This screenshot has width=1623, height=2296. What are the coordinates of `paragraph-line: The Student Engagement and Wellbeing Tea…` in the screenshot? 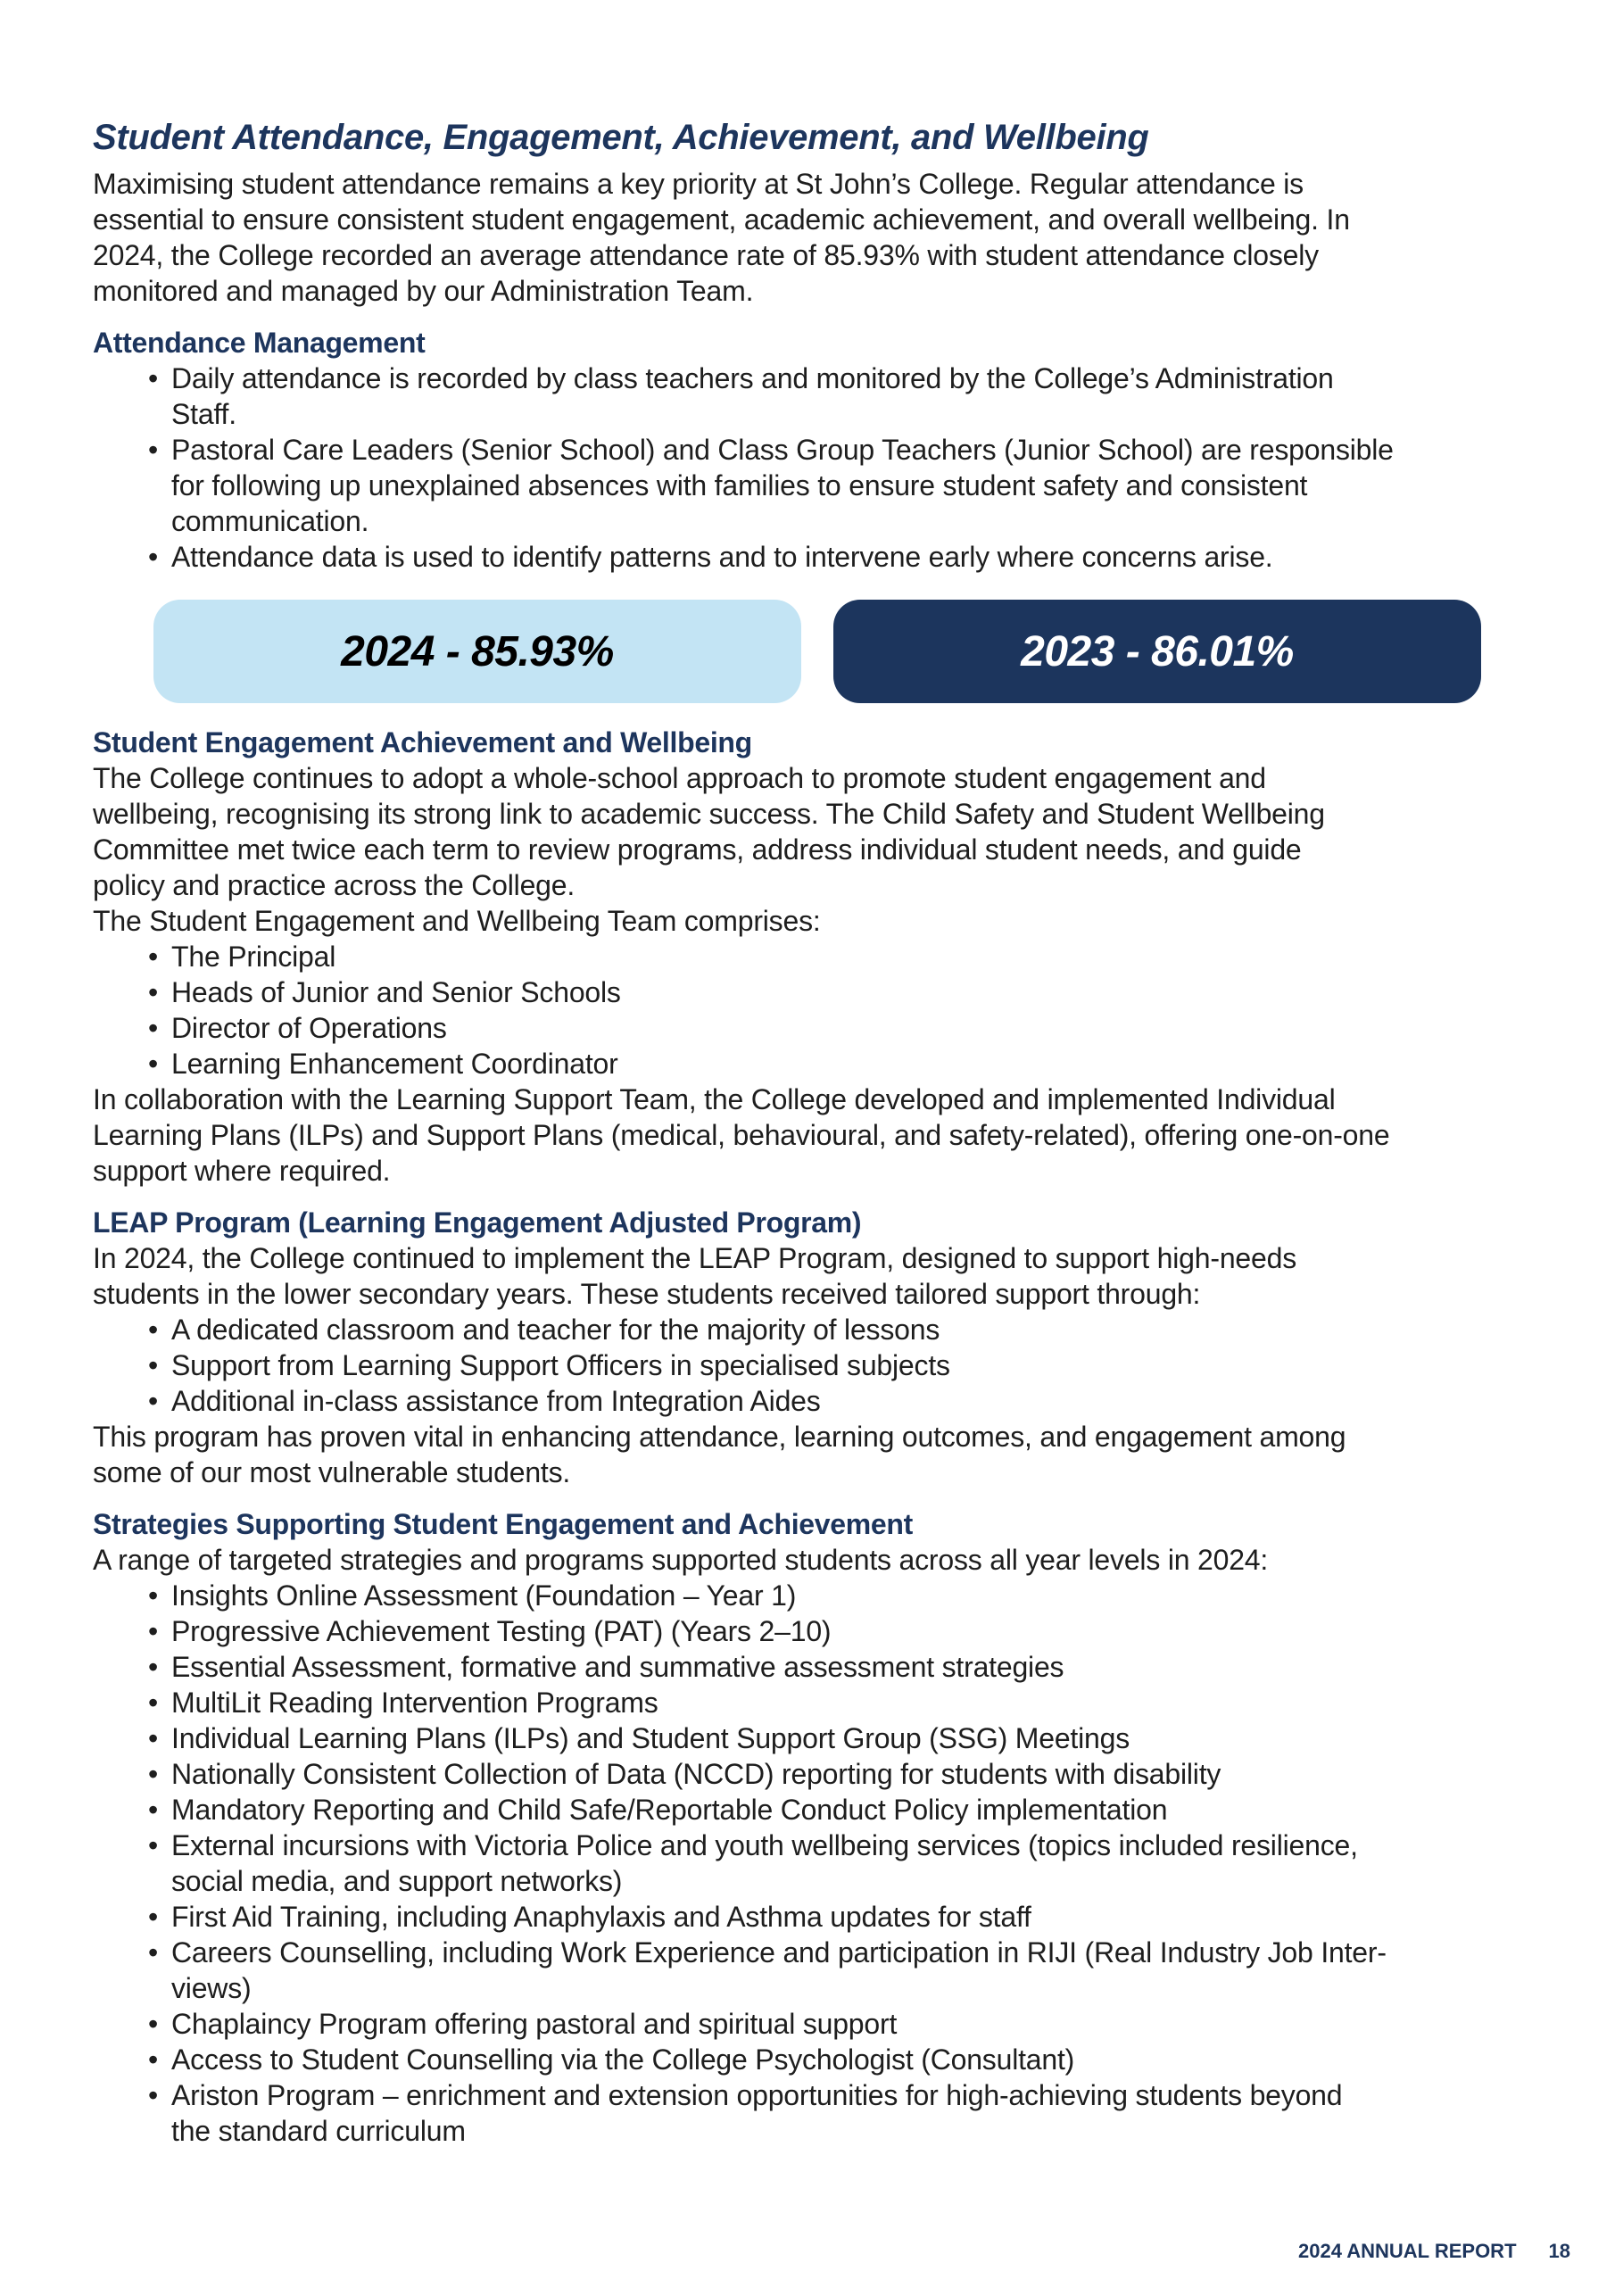 It's located at (457, 921).